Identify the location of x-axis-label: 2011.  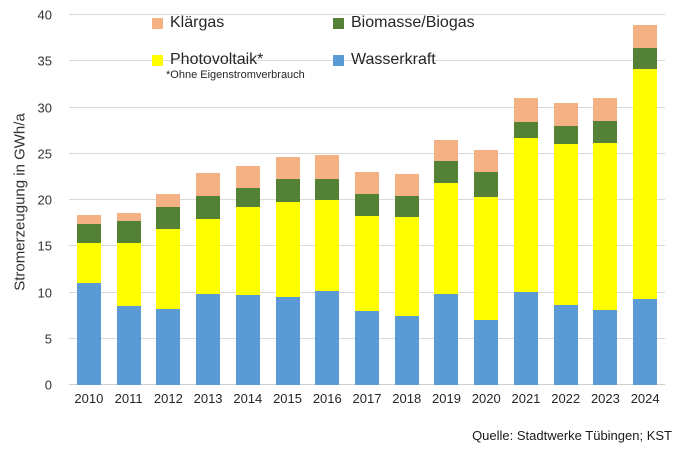
(128, 398).